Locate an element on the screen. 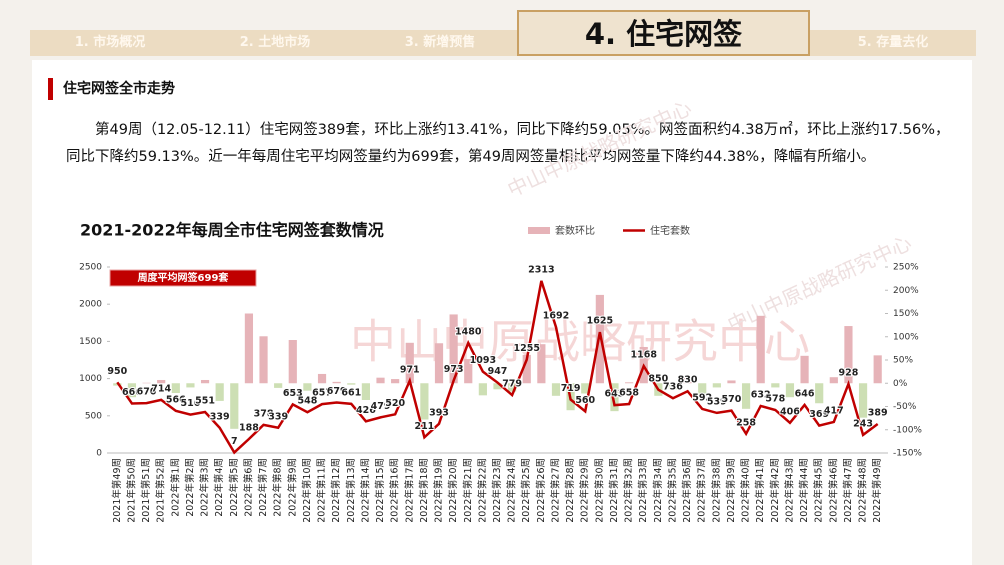 This screenshot has height=565, width=1004. x-tick-label: 2022年第8周 is located at coordinates (278, 487).